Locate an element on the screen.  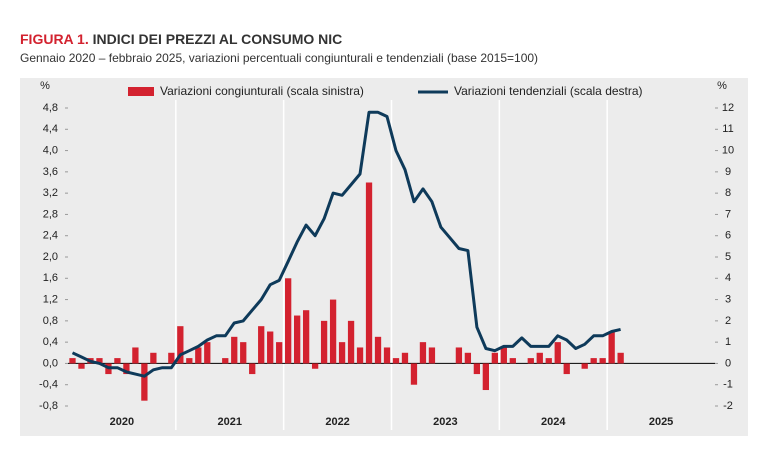
y-tick-label: 4,0 is located at coordinates (50, 150).